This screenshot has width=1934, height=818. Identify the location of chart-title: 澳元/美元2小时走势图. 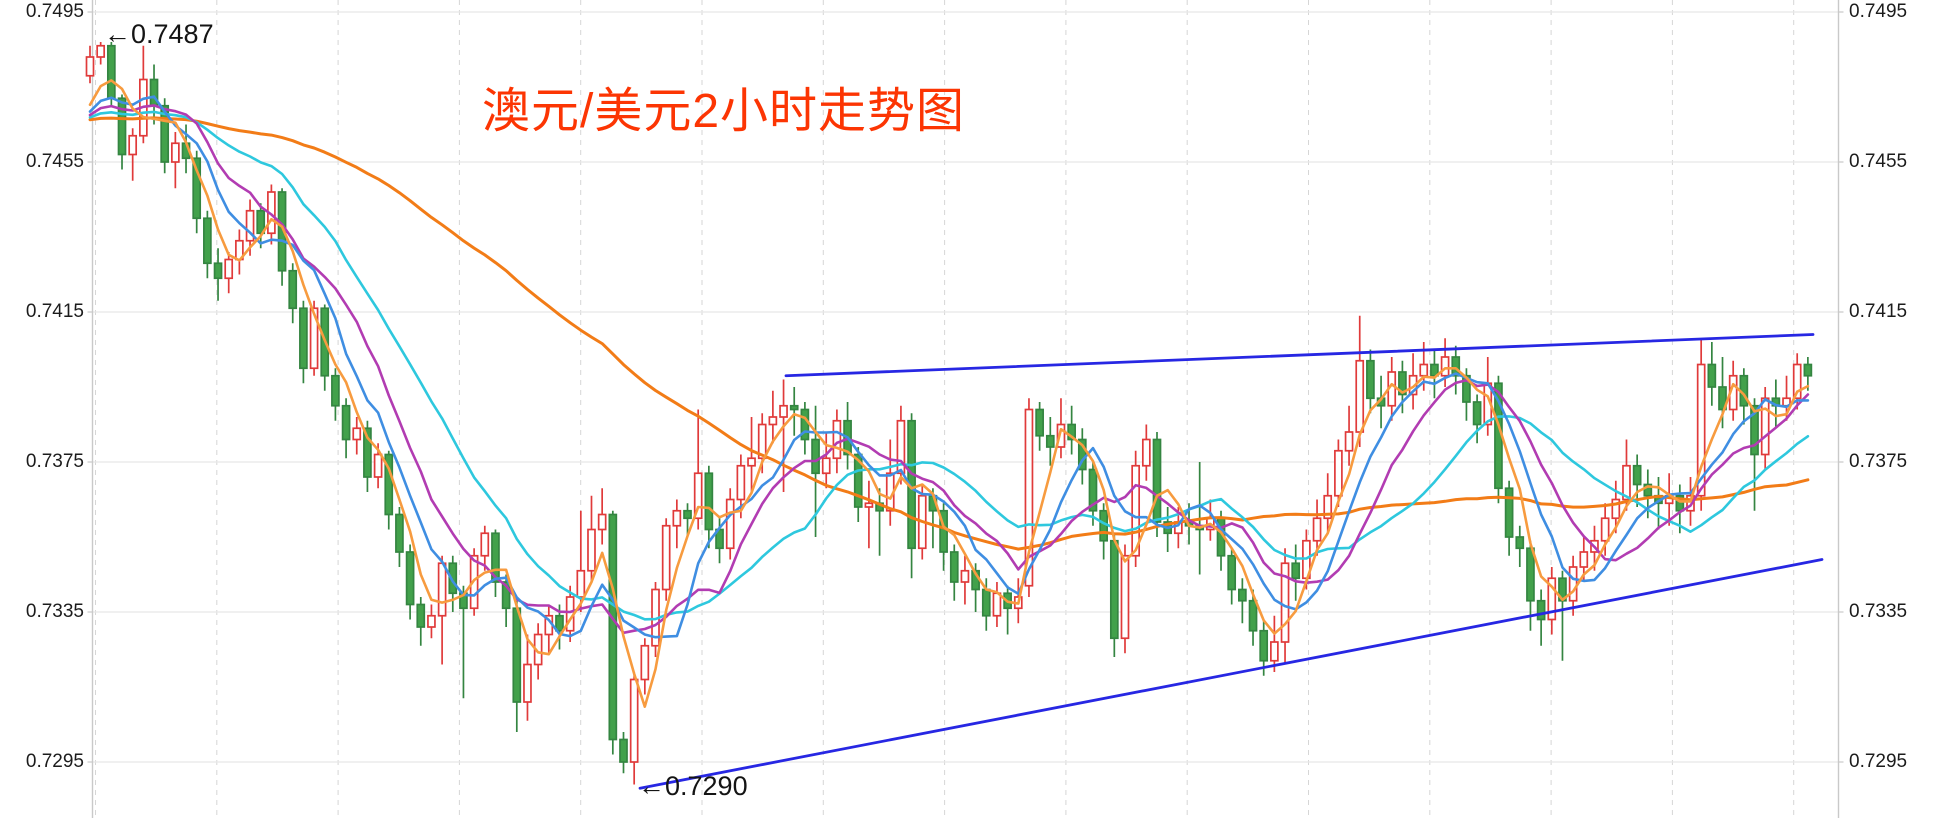
(724, 111).